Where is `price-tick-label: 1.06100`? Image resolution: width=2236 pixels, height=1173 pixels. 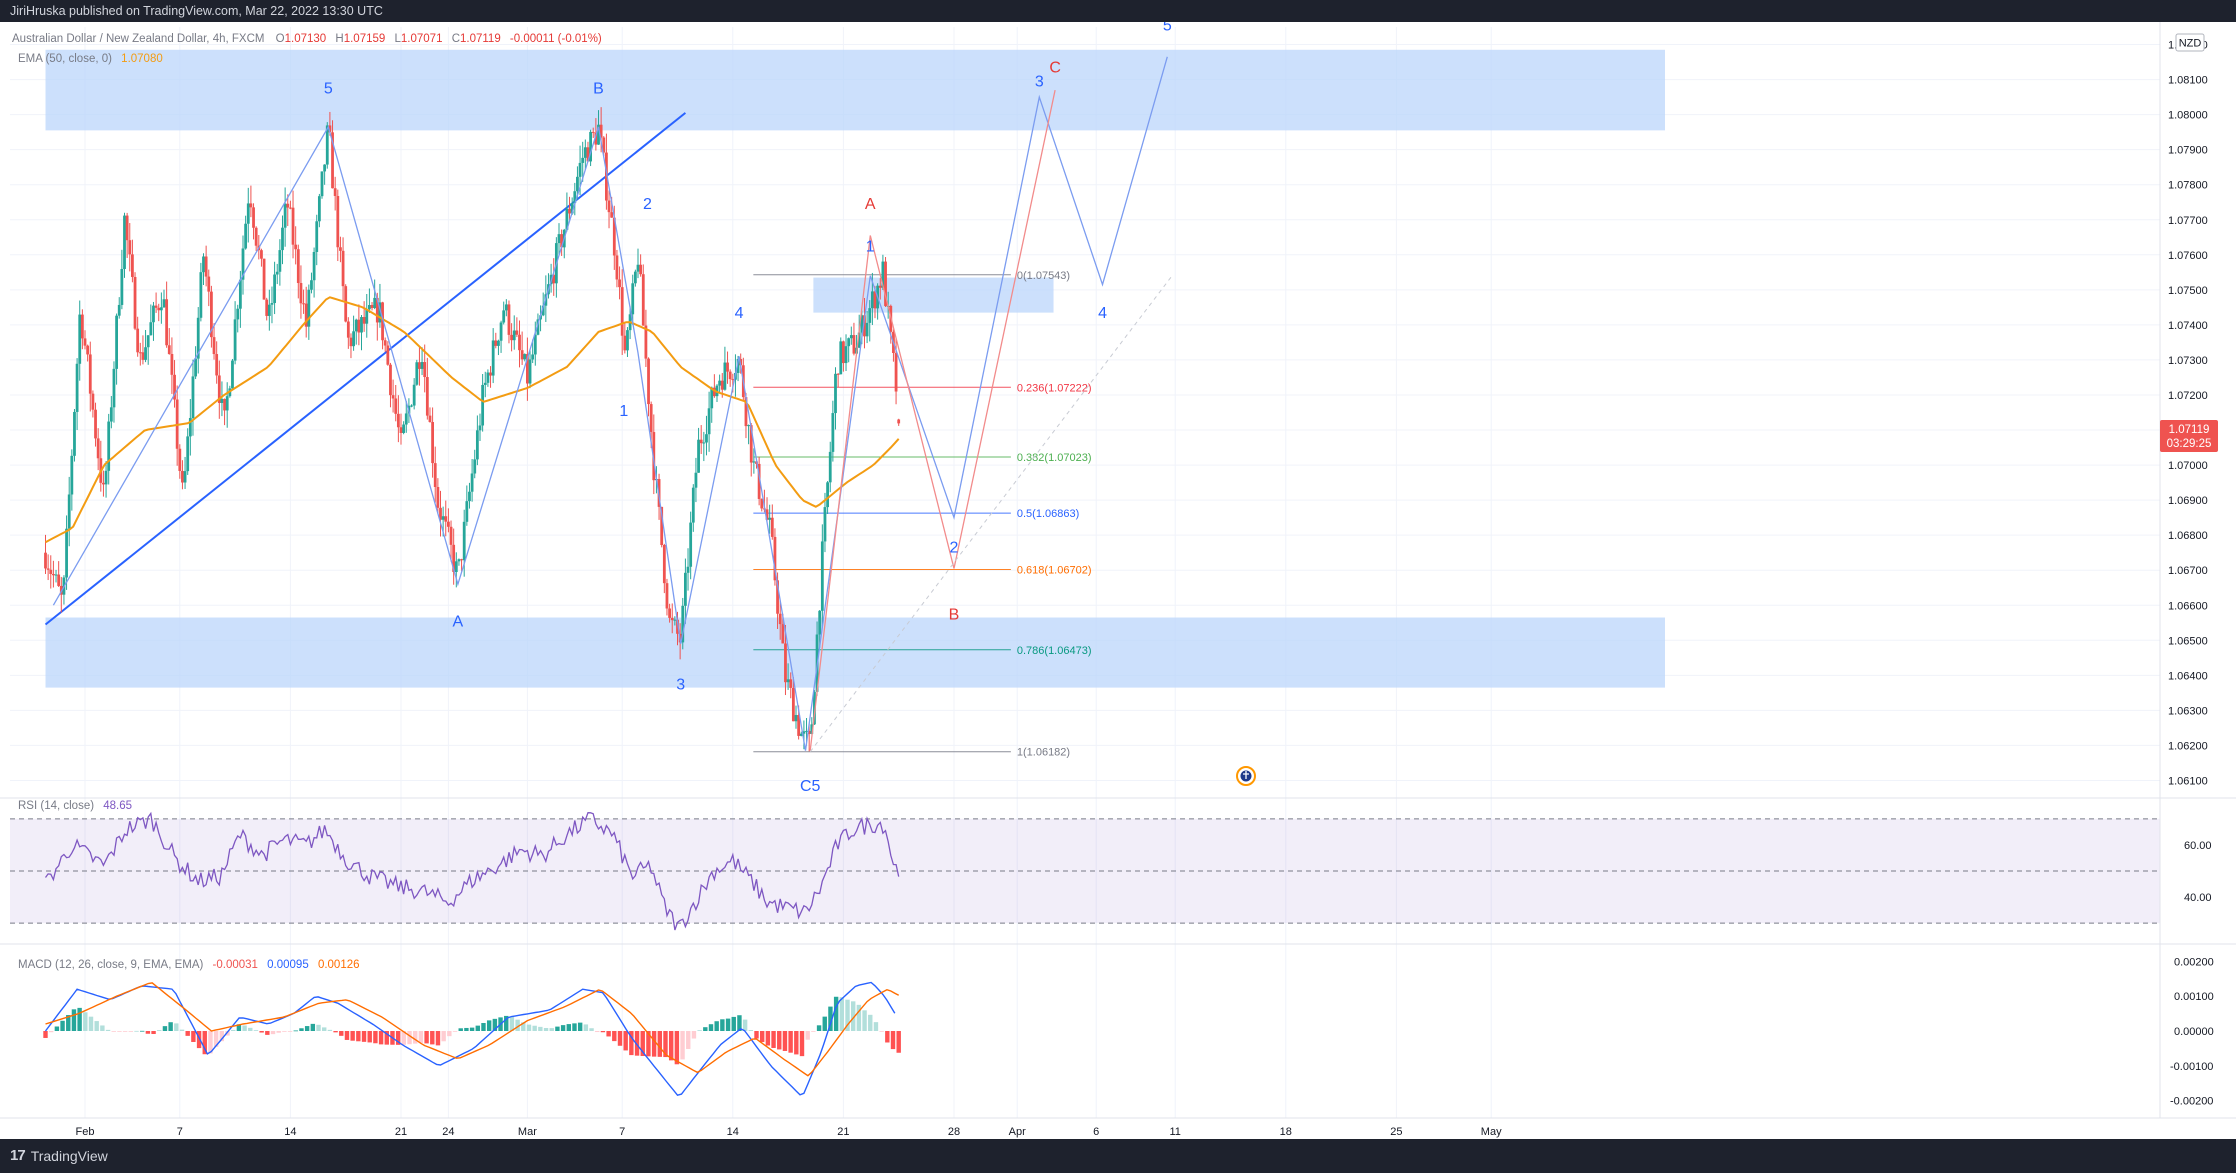 price-tick-label: 1.06100 is located at coordinates (2188, 781).